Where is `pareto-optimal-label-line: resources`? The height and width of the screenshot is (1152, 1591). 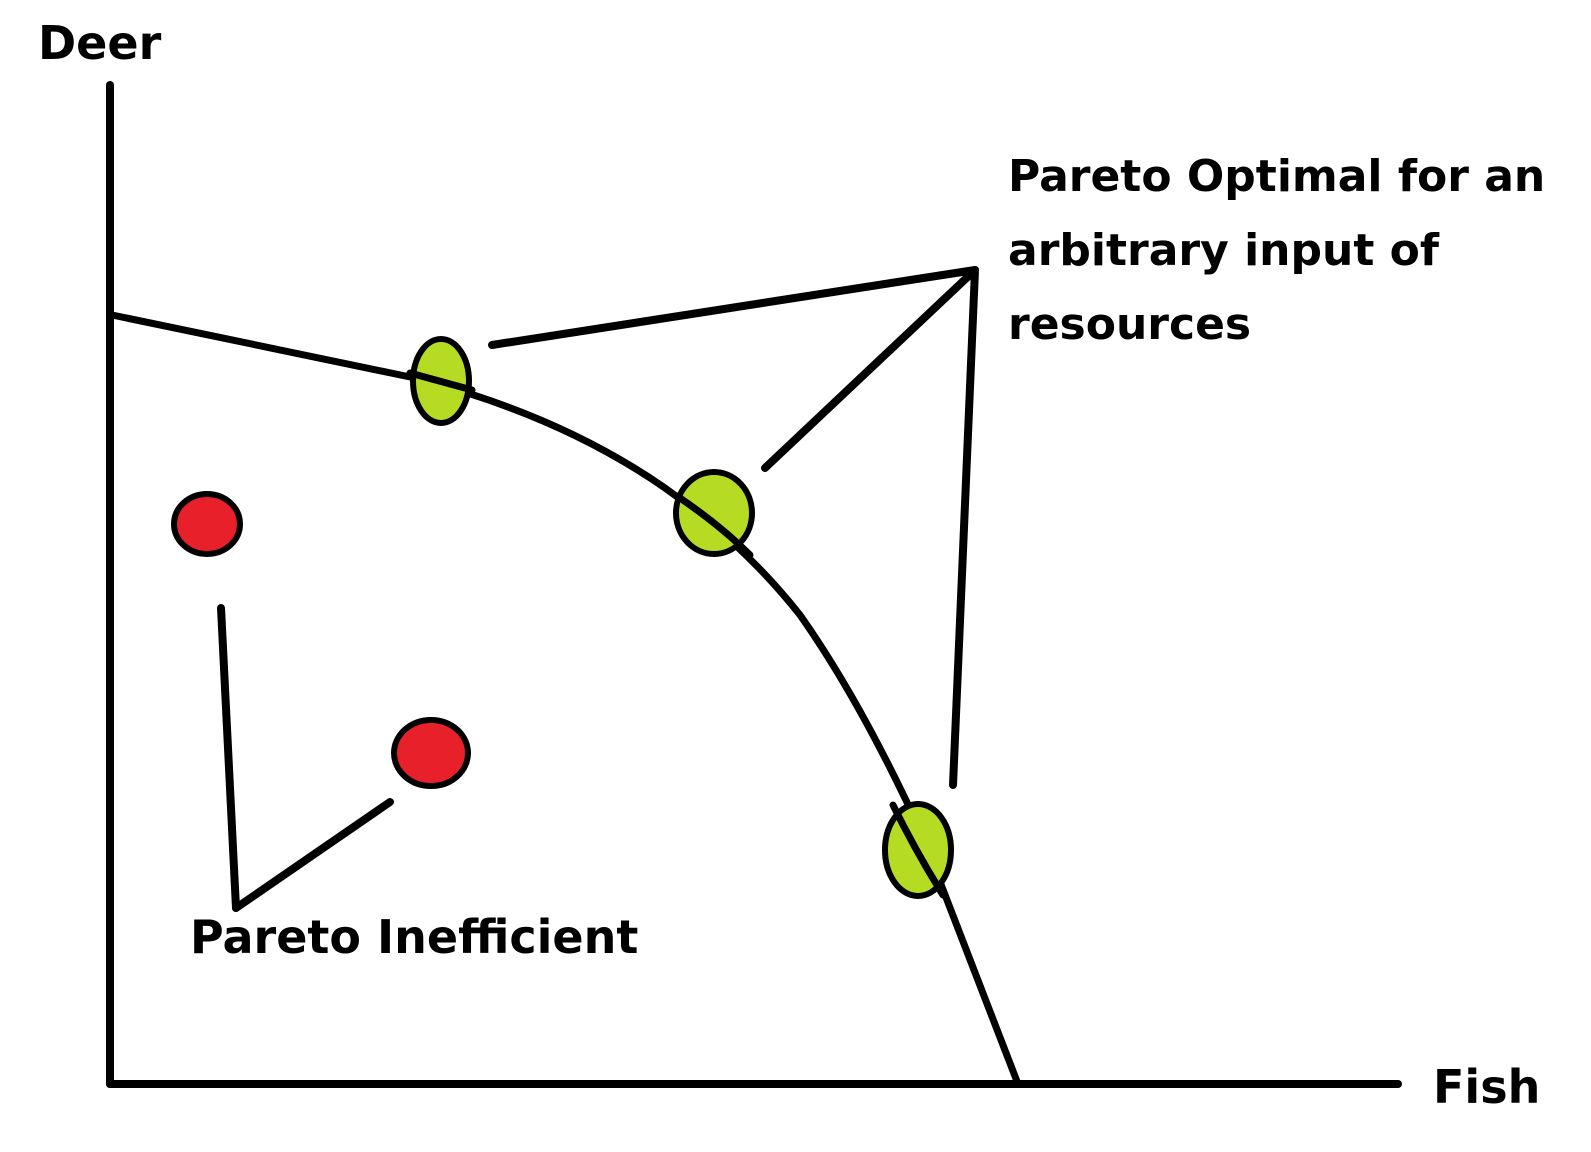 pareto-optimal-label-line: resources is located at coordinates (1130, 324).